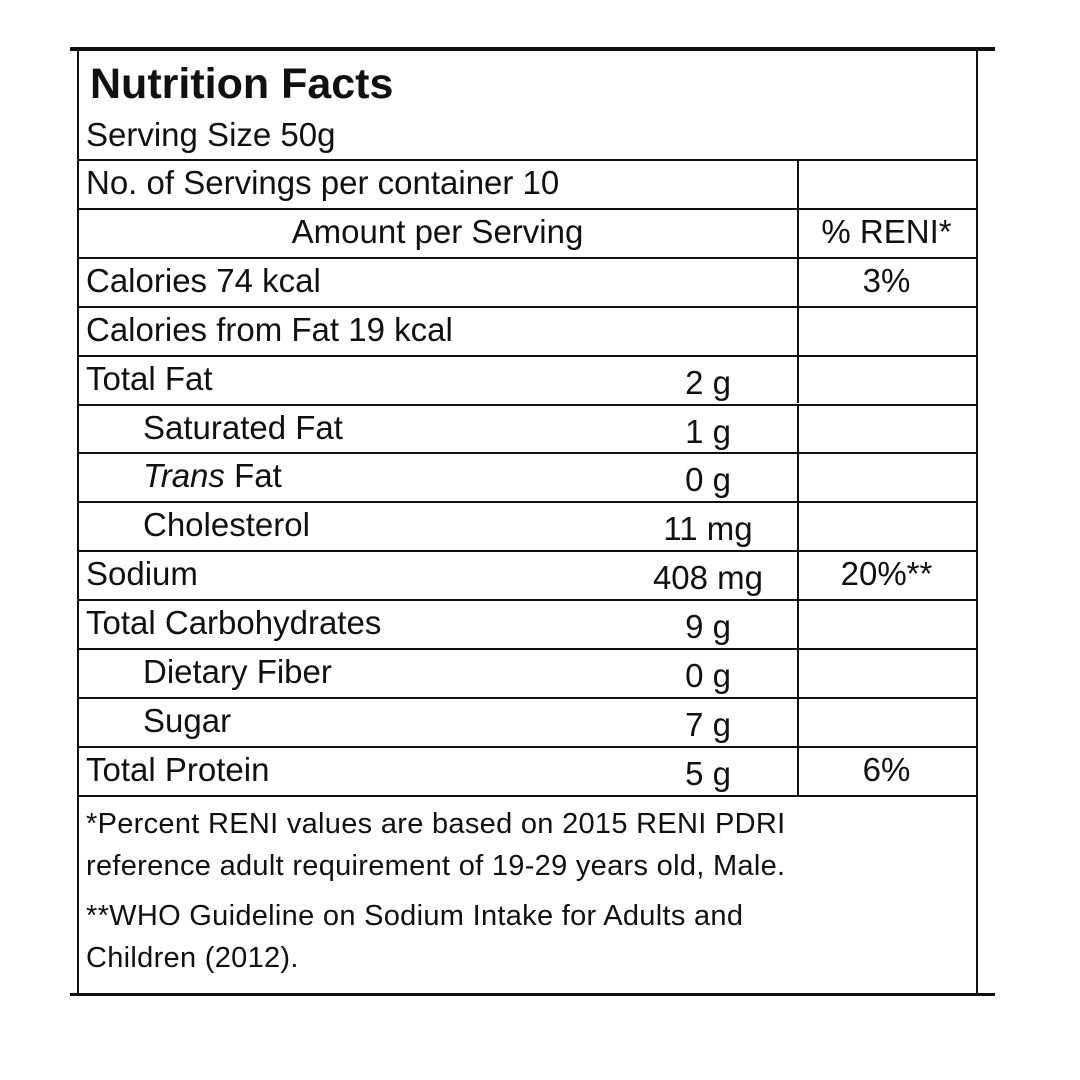  I want to click on nutrient-reni: 3%, so click(886, 280).